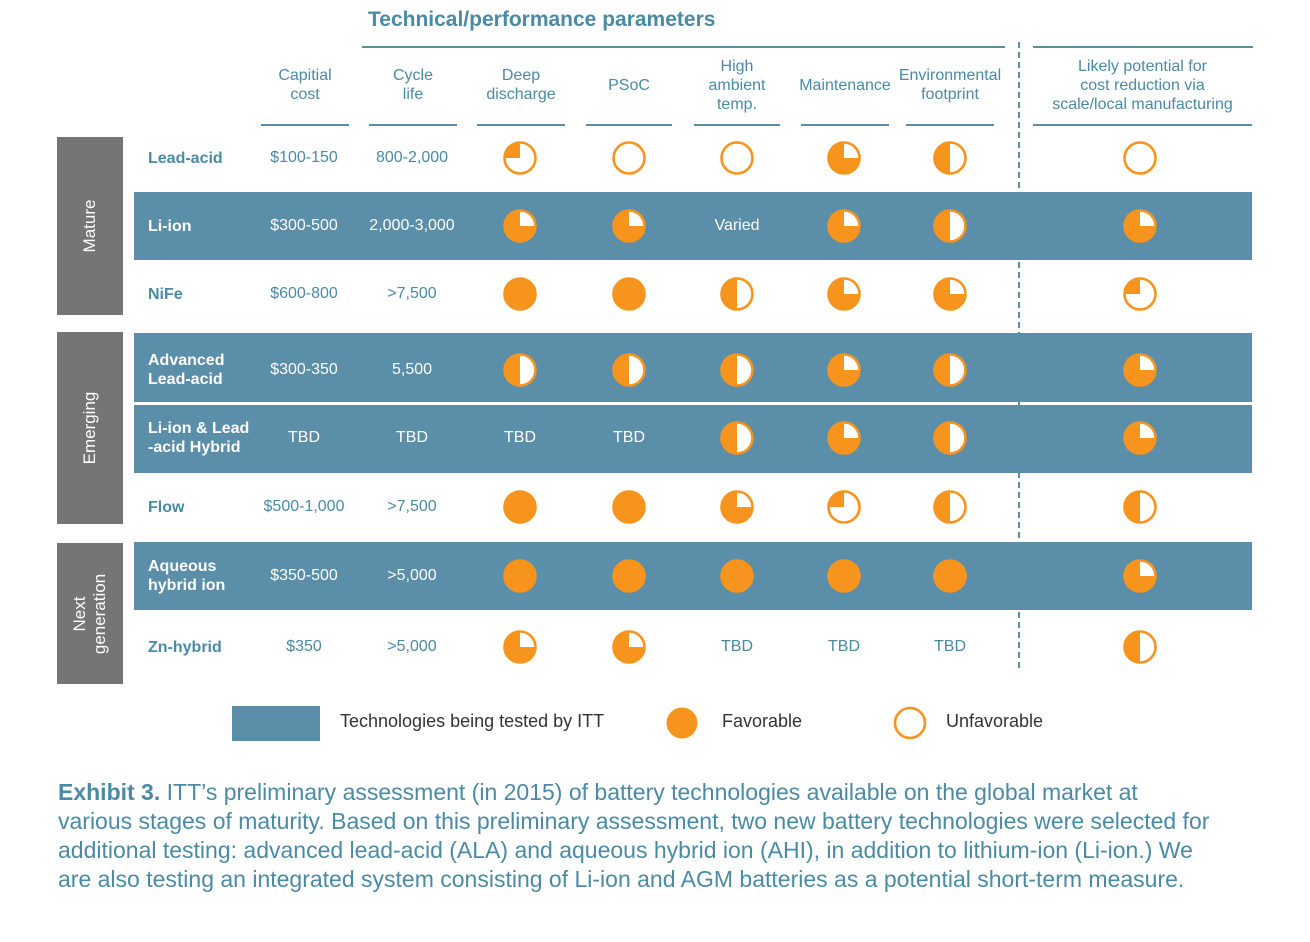  Describe the element at coordinates (683, 47) in the screenshot. I see `title-rule` at that location.